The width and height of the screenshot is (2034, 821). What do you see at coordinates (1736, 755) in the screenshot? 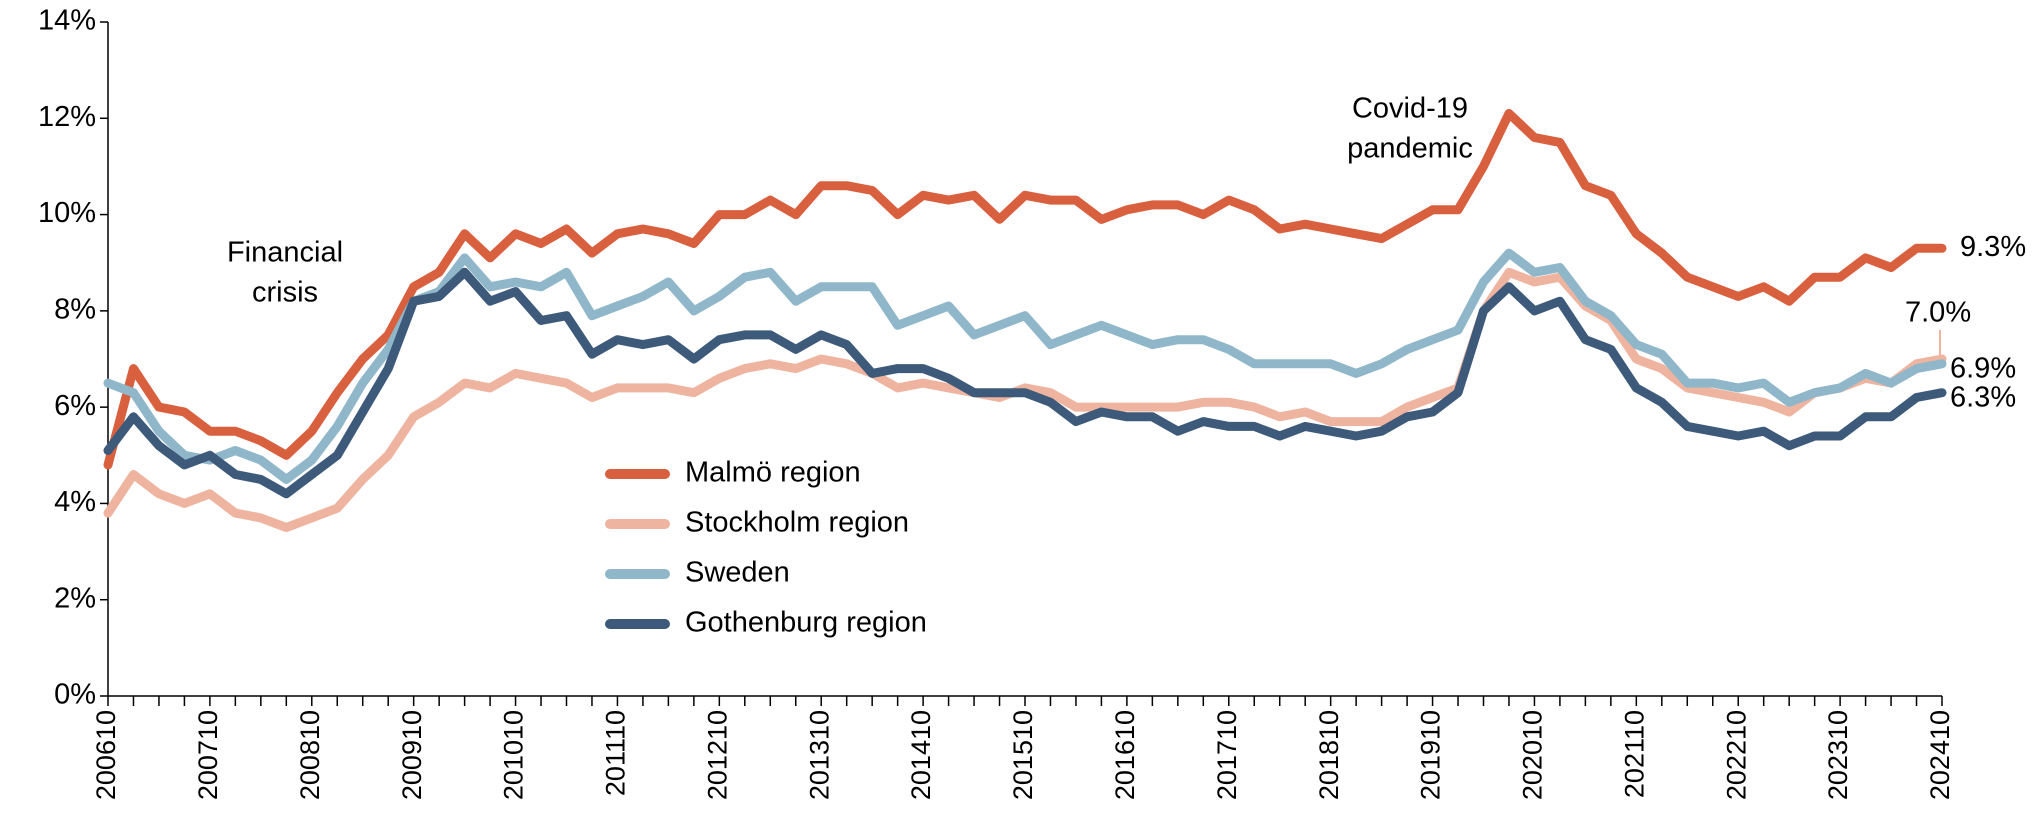
I see `x-tick-label: 202210` at bounding box center [1736, 755].